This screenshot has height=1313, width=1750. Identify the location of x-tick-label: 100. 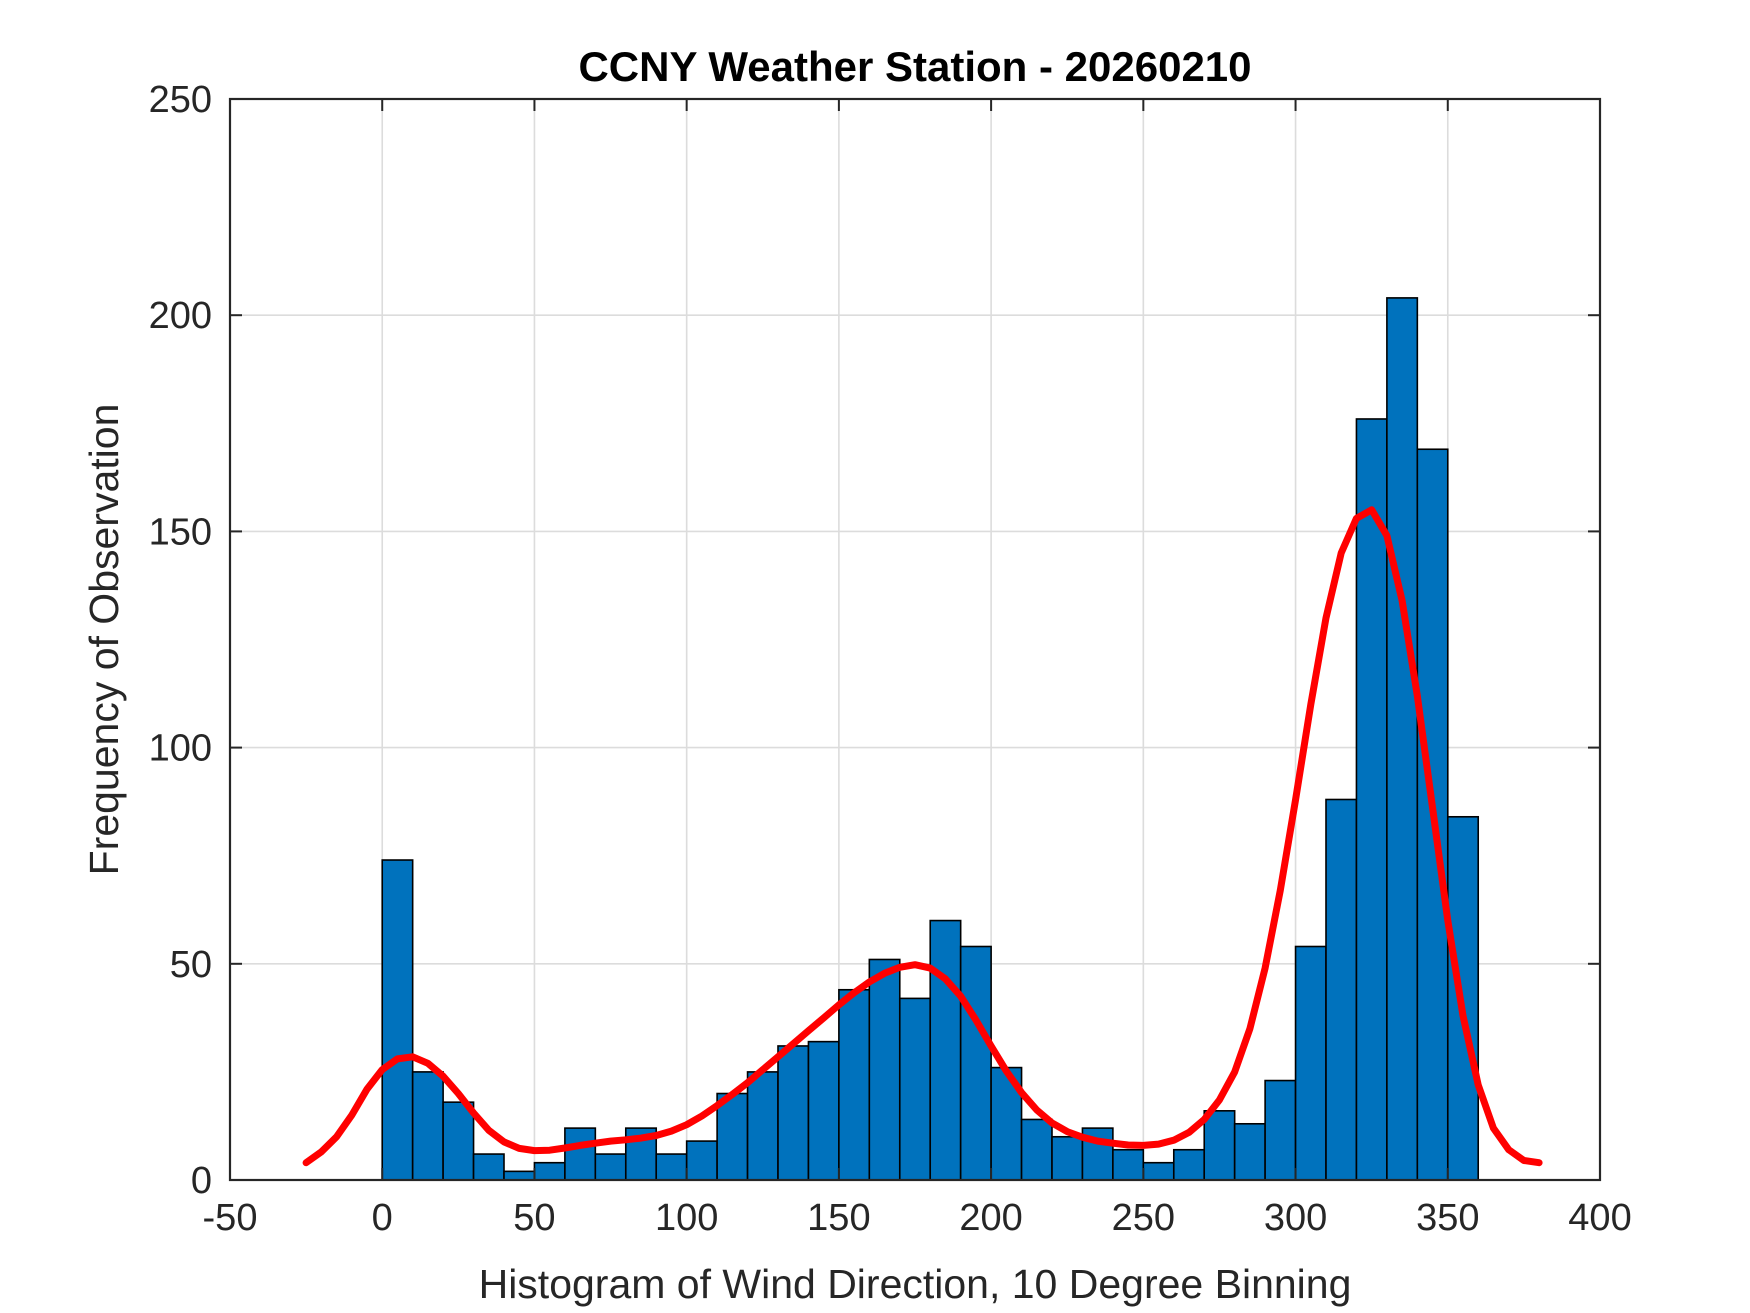
(686, 1218).